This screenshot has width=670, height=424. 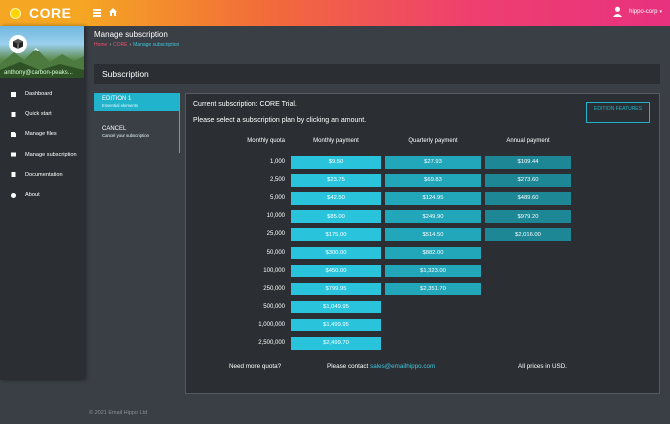 What do you see at coordinates (50, 13) in the screenshot?
I see `app-name: CORE` at bounding box center [50, 13].